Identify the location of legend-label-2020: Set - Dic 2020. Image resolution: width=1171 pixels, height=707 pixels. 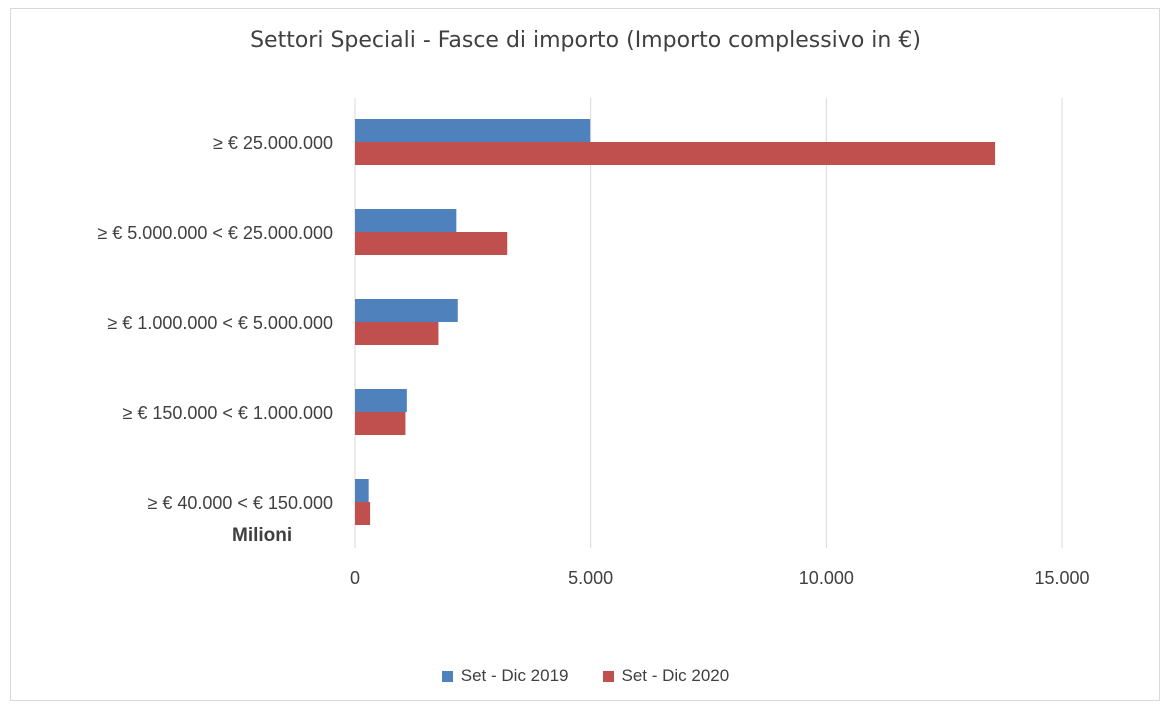
(675, 675).